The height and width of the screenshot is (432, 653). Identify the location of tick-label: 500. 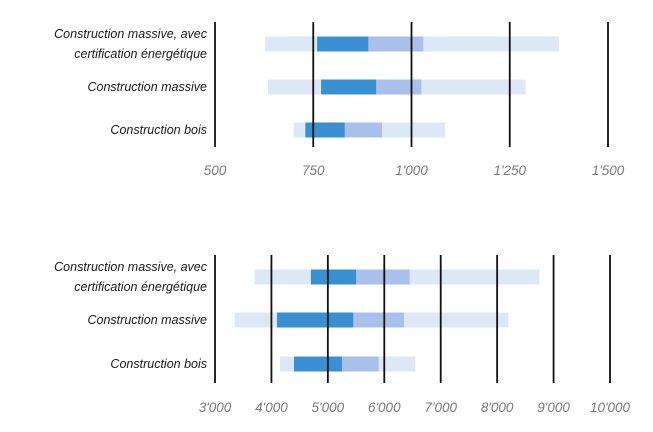
(215, 170).